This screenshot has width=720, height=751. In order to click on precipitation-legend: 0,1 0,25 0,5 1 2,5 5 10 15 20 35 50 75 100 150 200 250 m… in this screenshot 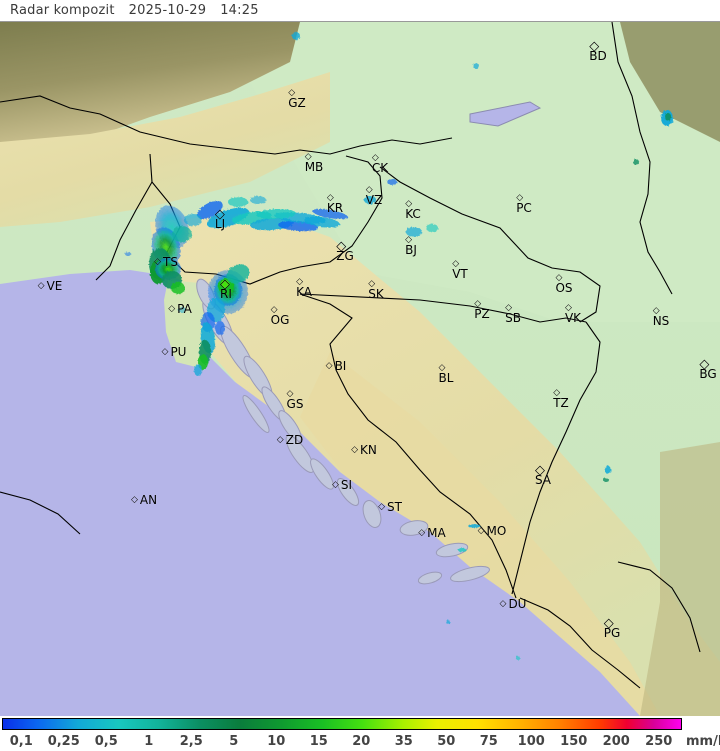, I will do `click(360, 733)`.